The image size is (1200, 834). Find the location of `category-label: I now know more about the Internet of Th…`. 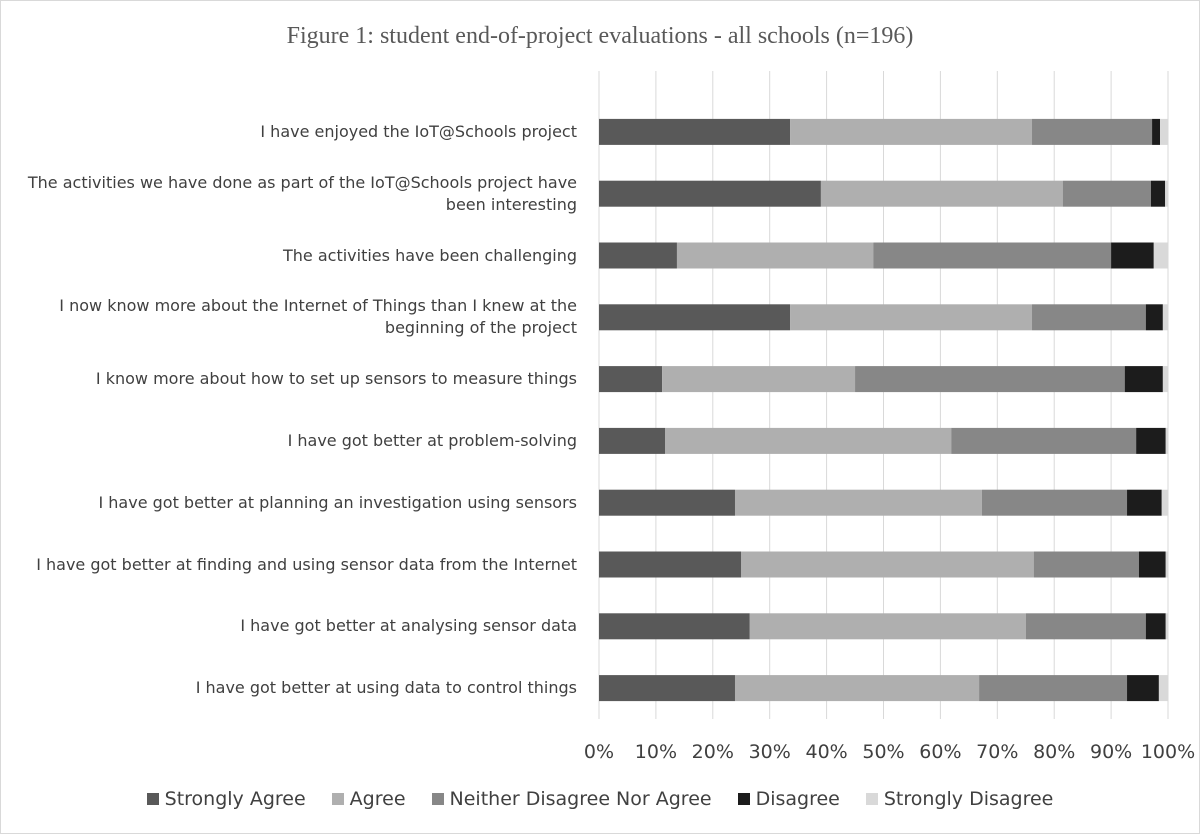

category-label: I now know more about the Internet of Th… is located at coordinates (318, 317).